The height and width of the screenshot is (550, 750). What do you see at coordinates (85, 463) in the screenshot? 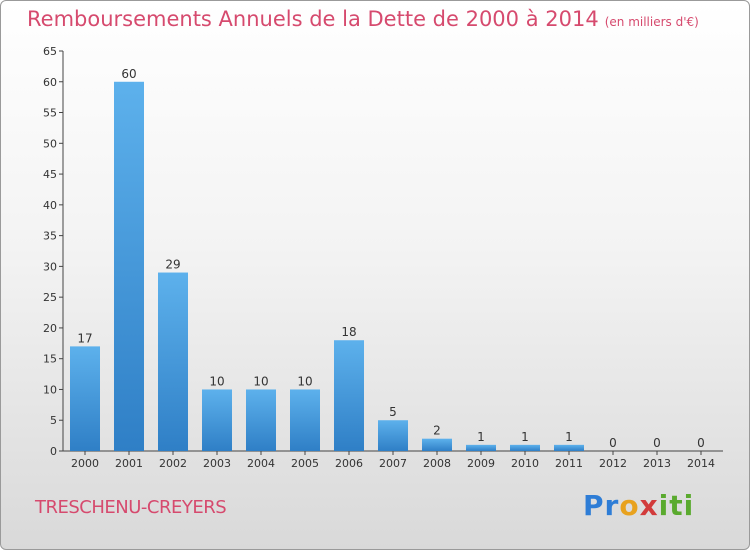
I see `x-tick-label: 2000` at bounding box center [85, 463].